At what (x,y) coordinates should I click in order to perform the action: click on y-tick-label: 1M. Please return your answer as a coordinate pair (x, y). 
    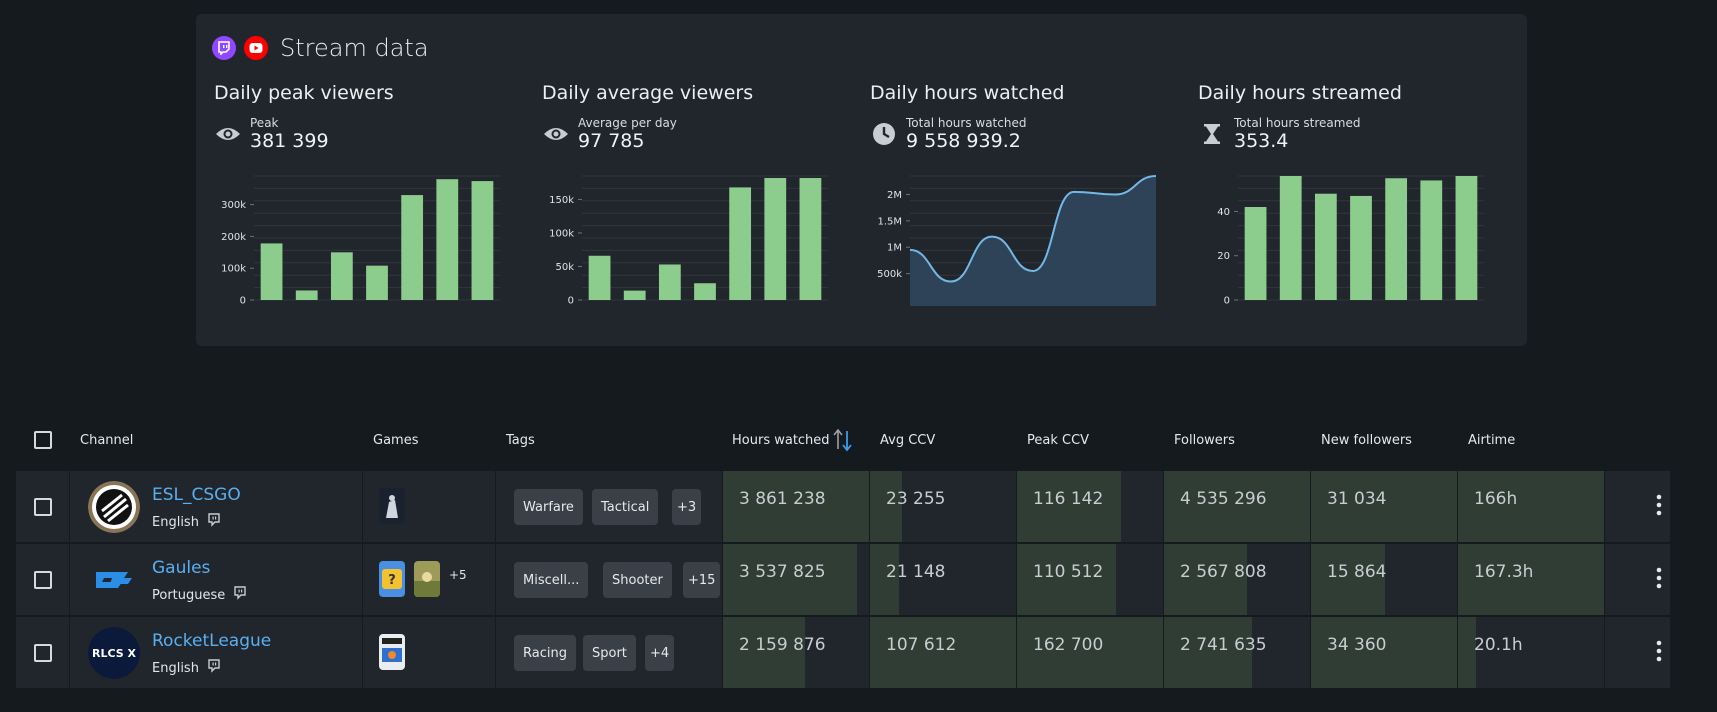
    Looking at the image, I should click on (894, 248).